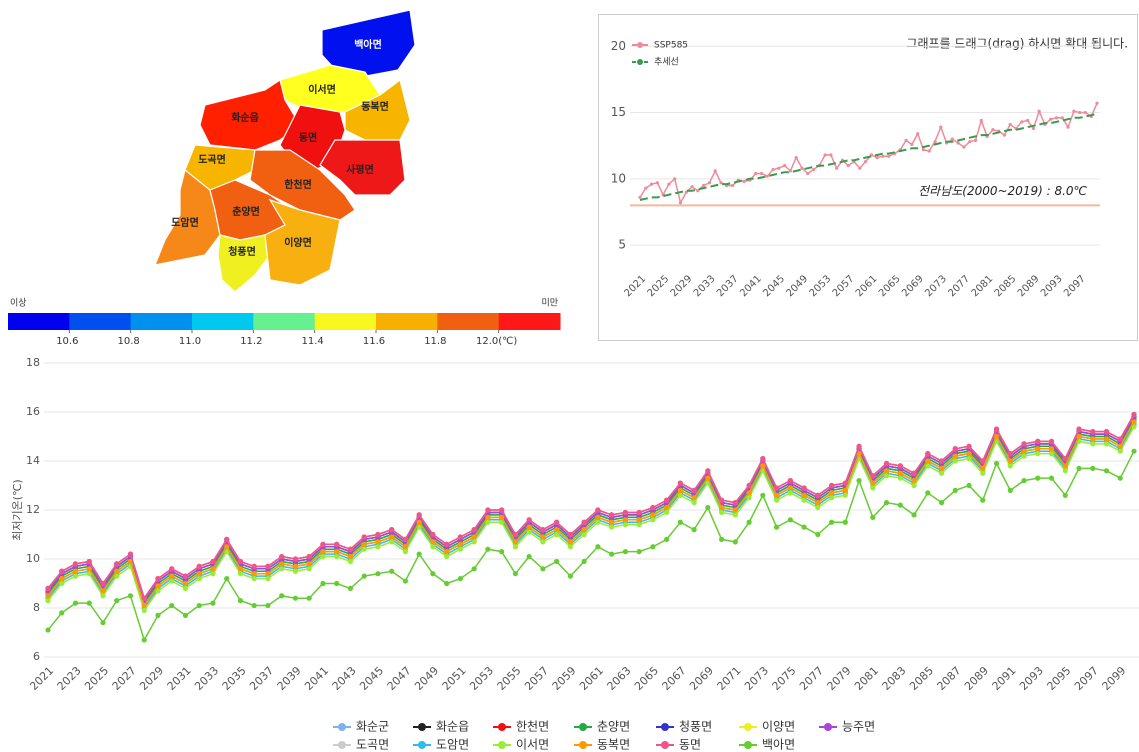 Image resolution: width=1139 pixels, height=752 pixels. I want to click on region-label: 도곡면, so click(212, 159).